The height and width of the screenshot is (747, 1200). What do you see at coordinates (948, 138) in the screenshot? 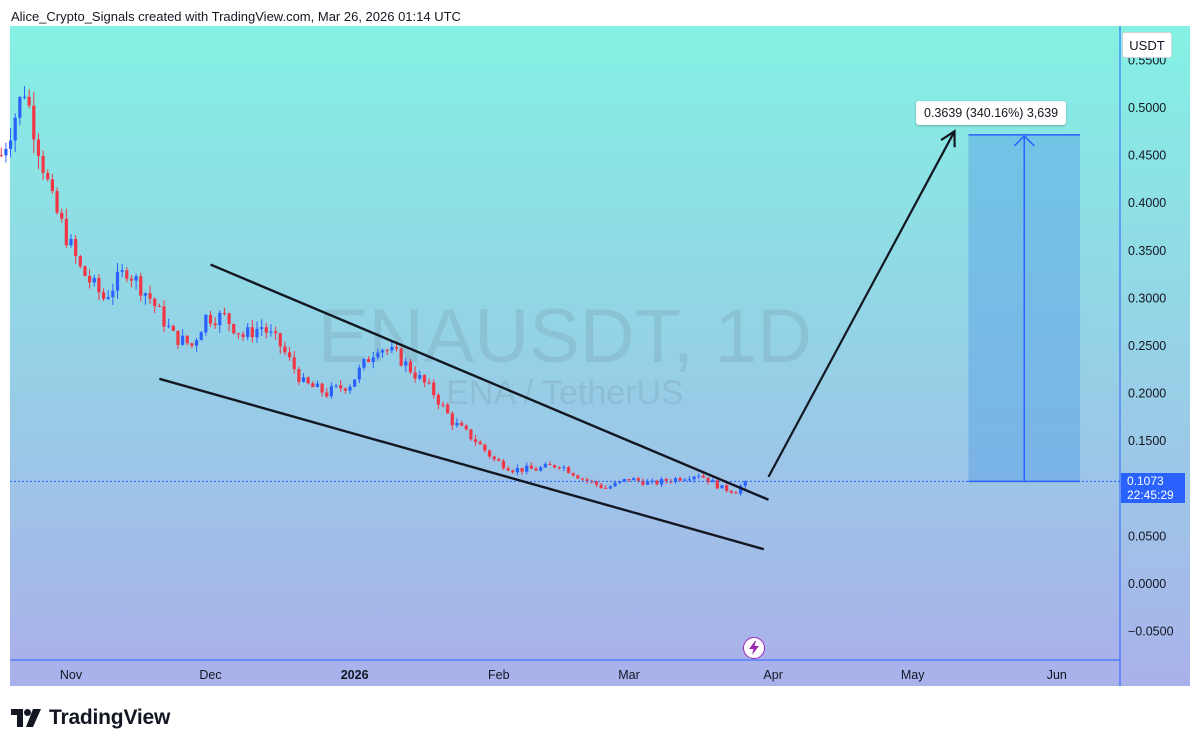
I see `arrow-head` at bounding box center [948, 138].